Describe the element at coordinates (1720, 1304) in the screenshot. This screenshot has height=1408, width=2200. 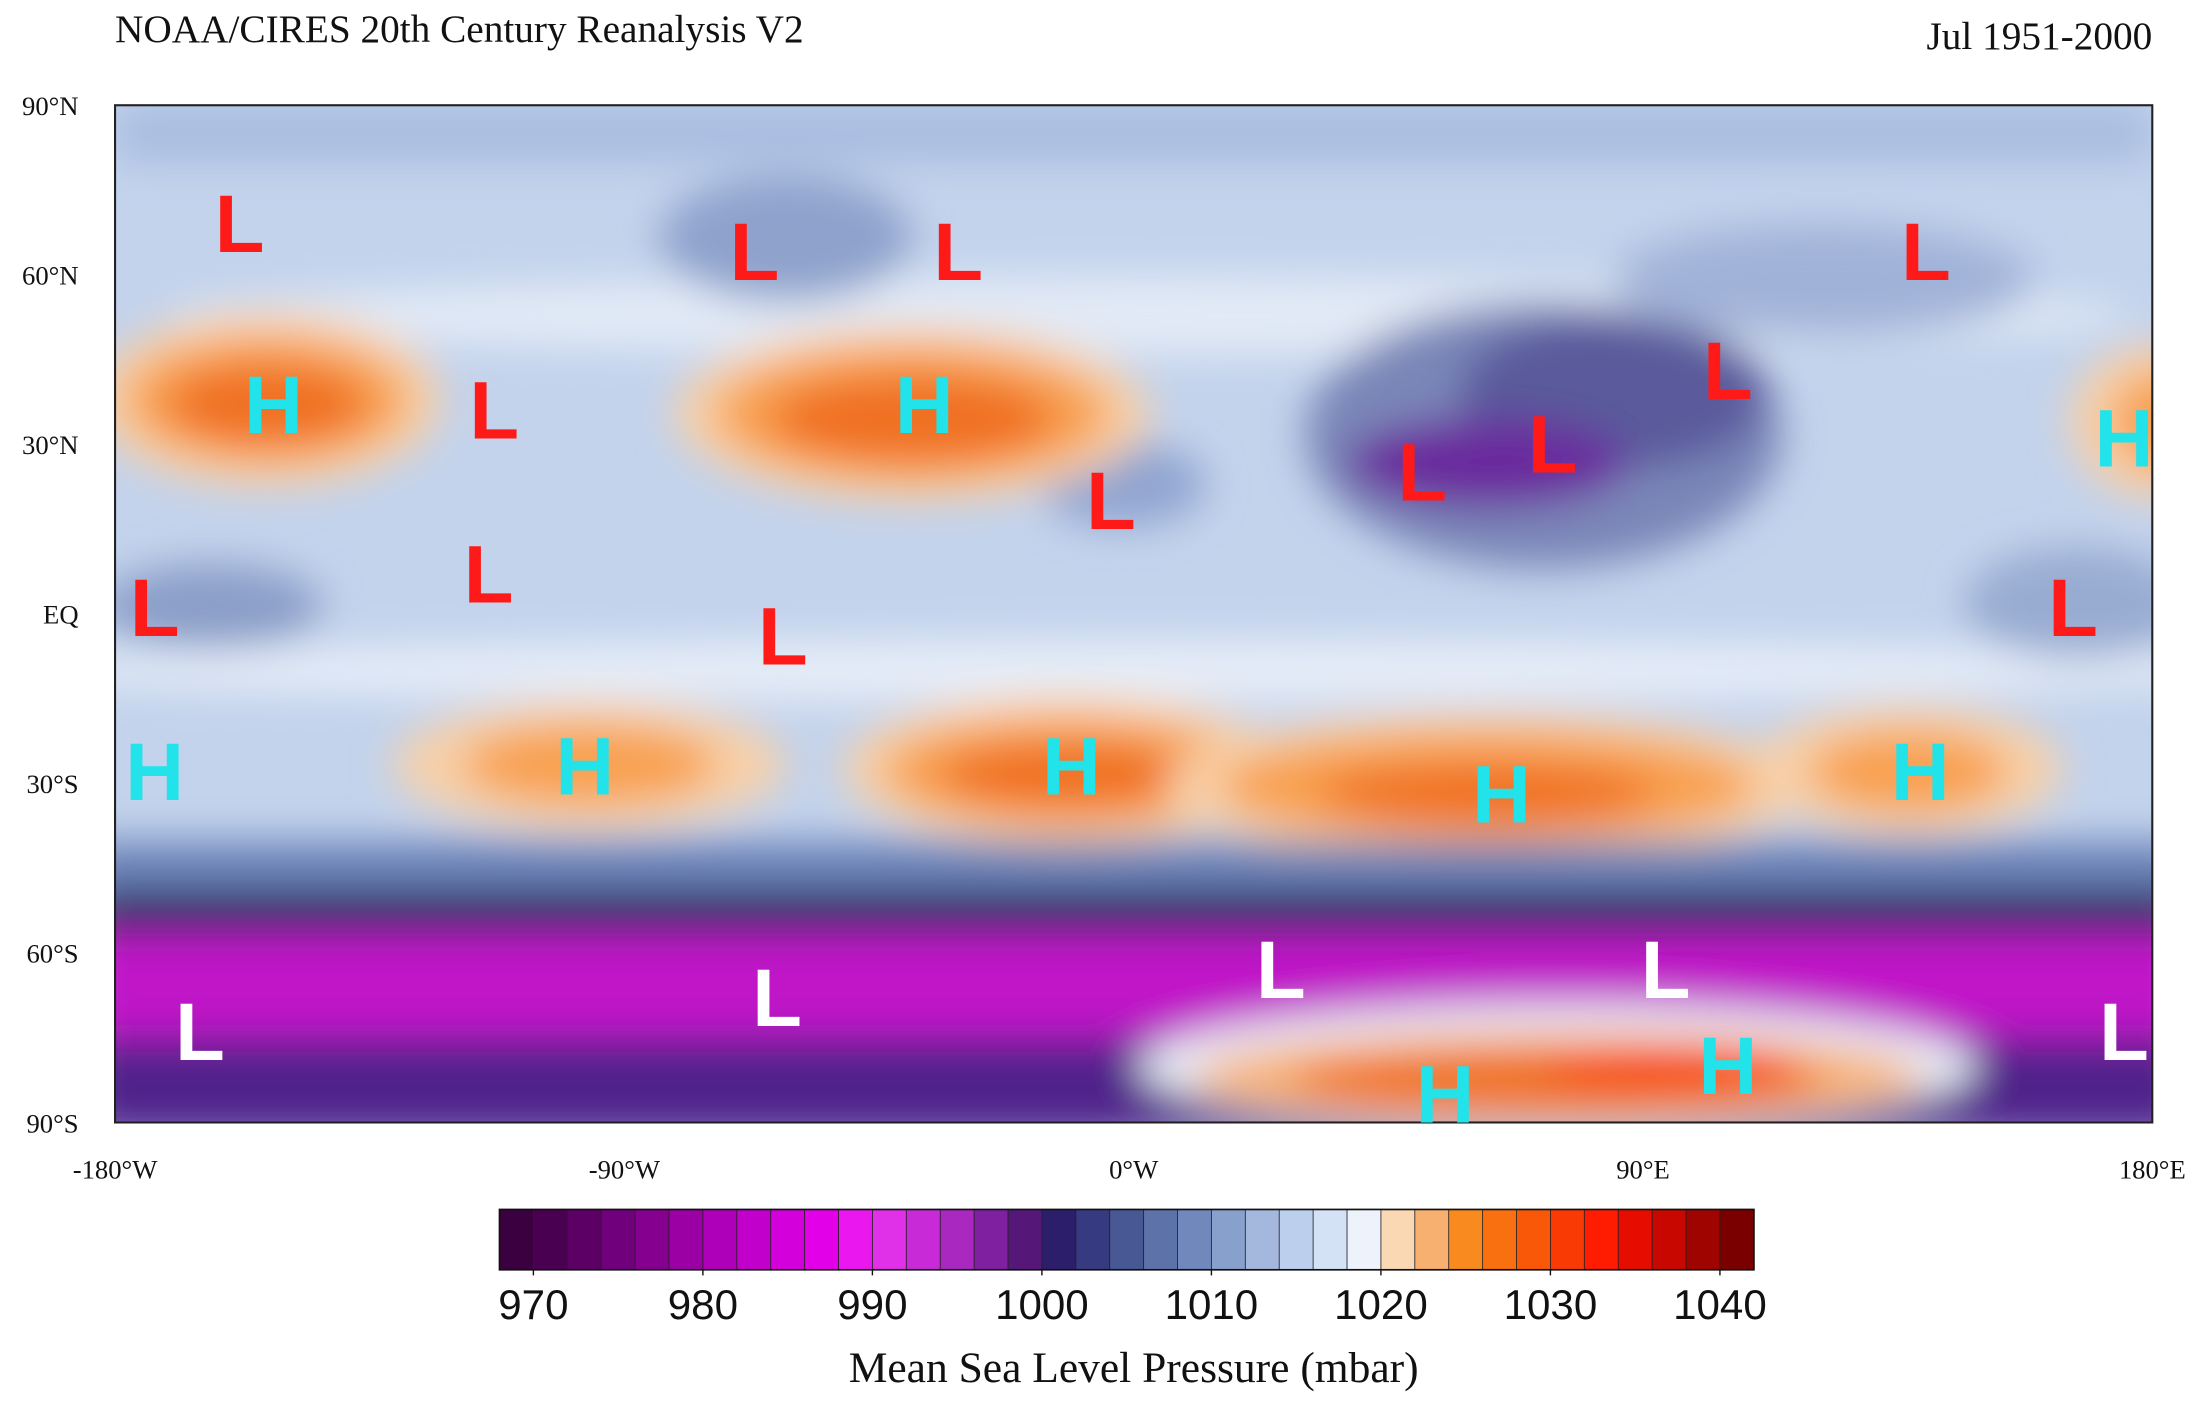
I see `colorbar-tick-label: 1040` at that location.